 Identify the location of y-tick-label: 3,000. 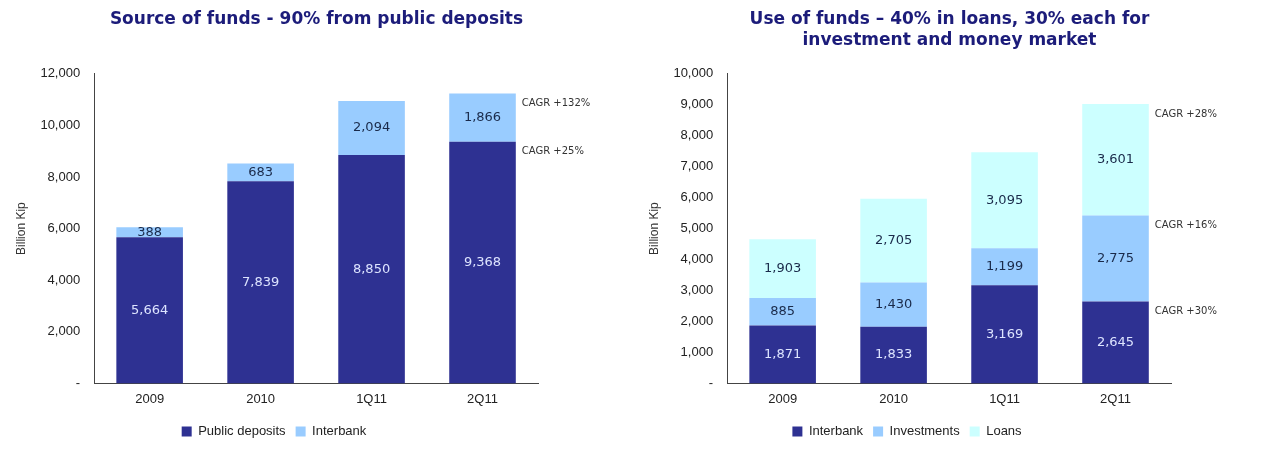
(697, 290).